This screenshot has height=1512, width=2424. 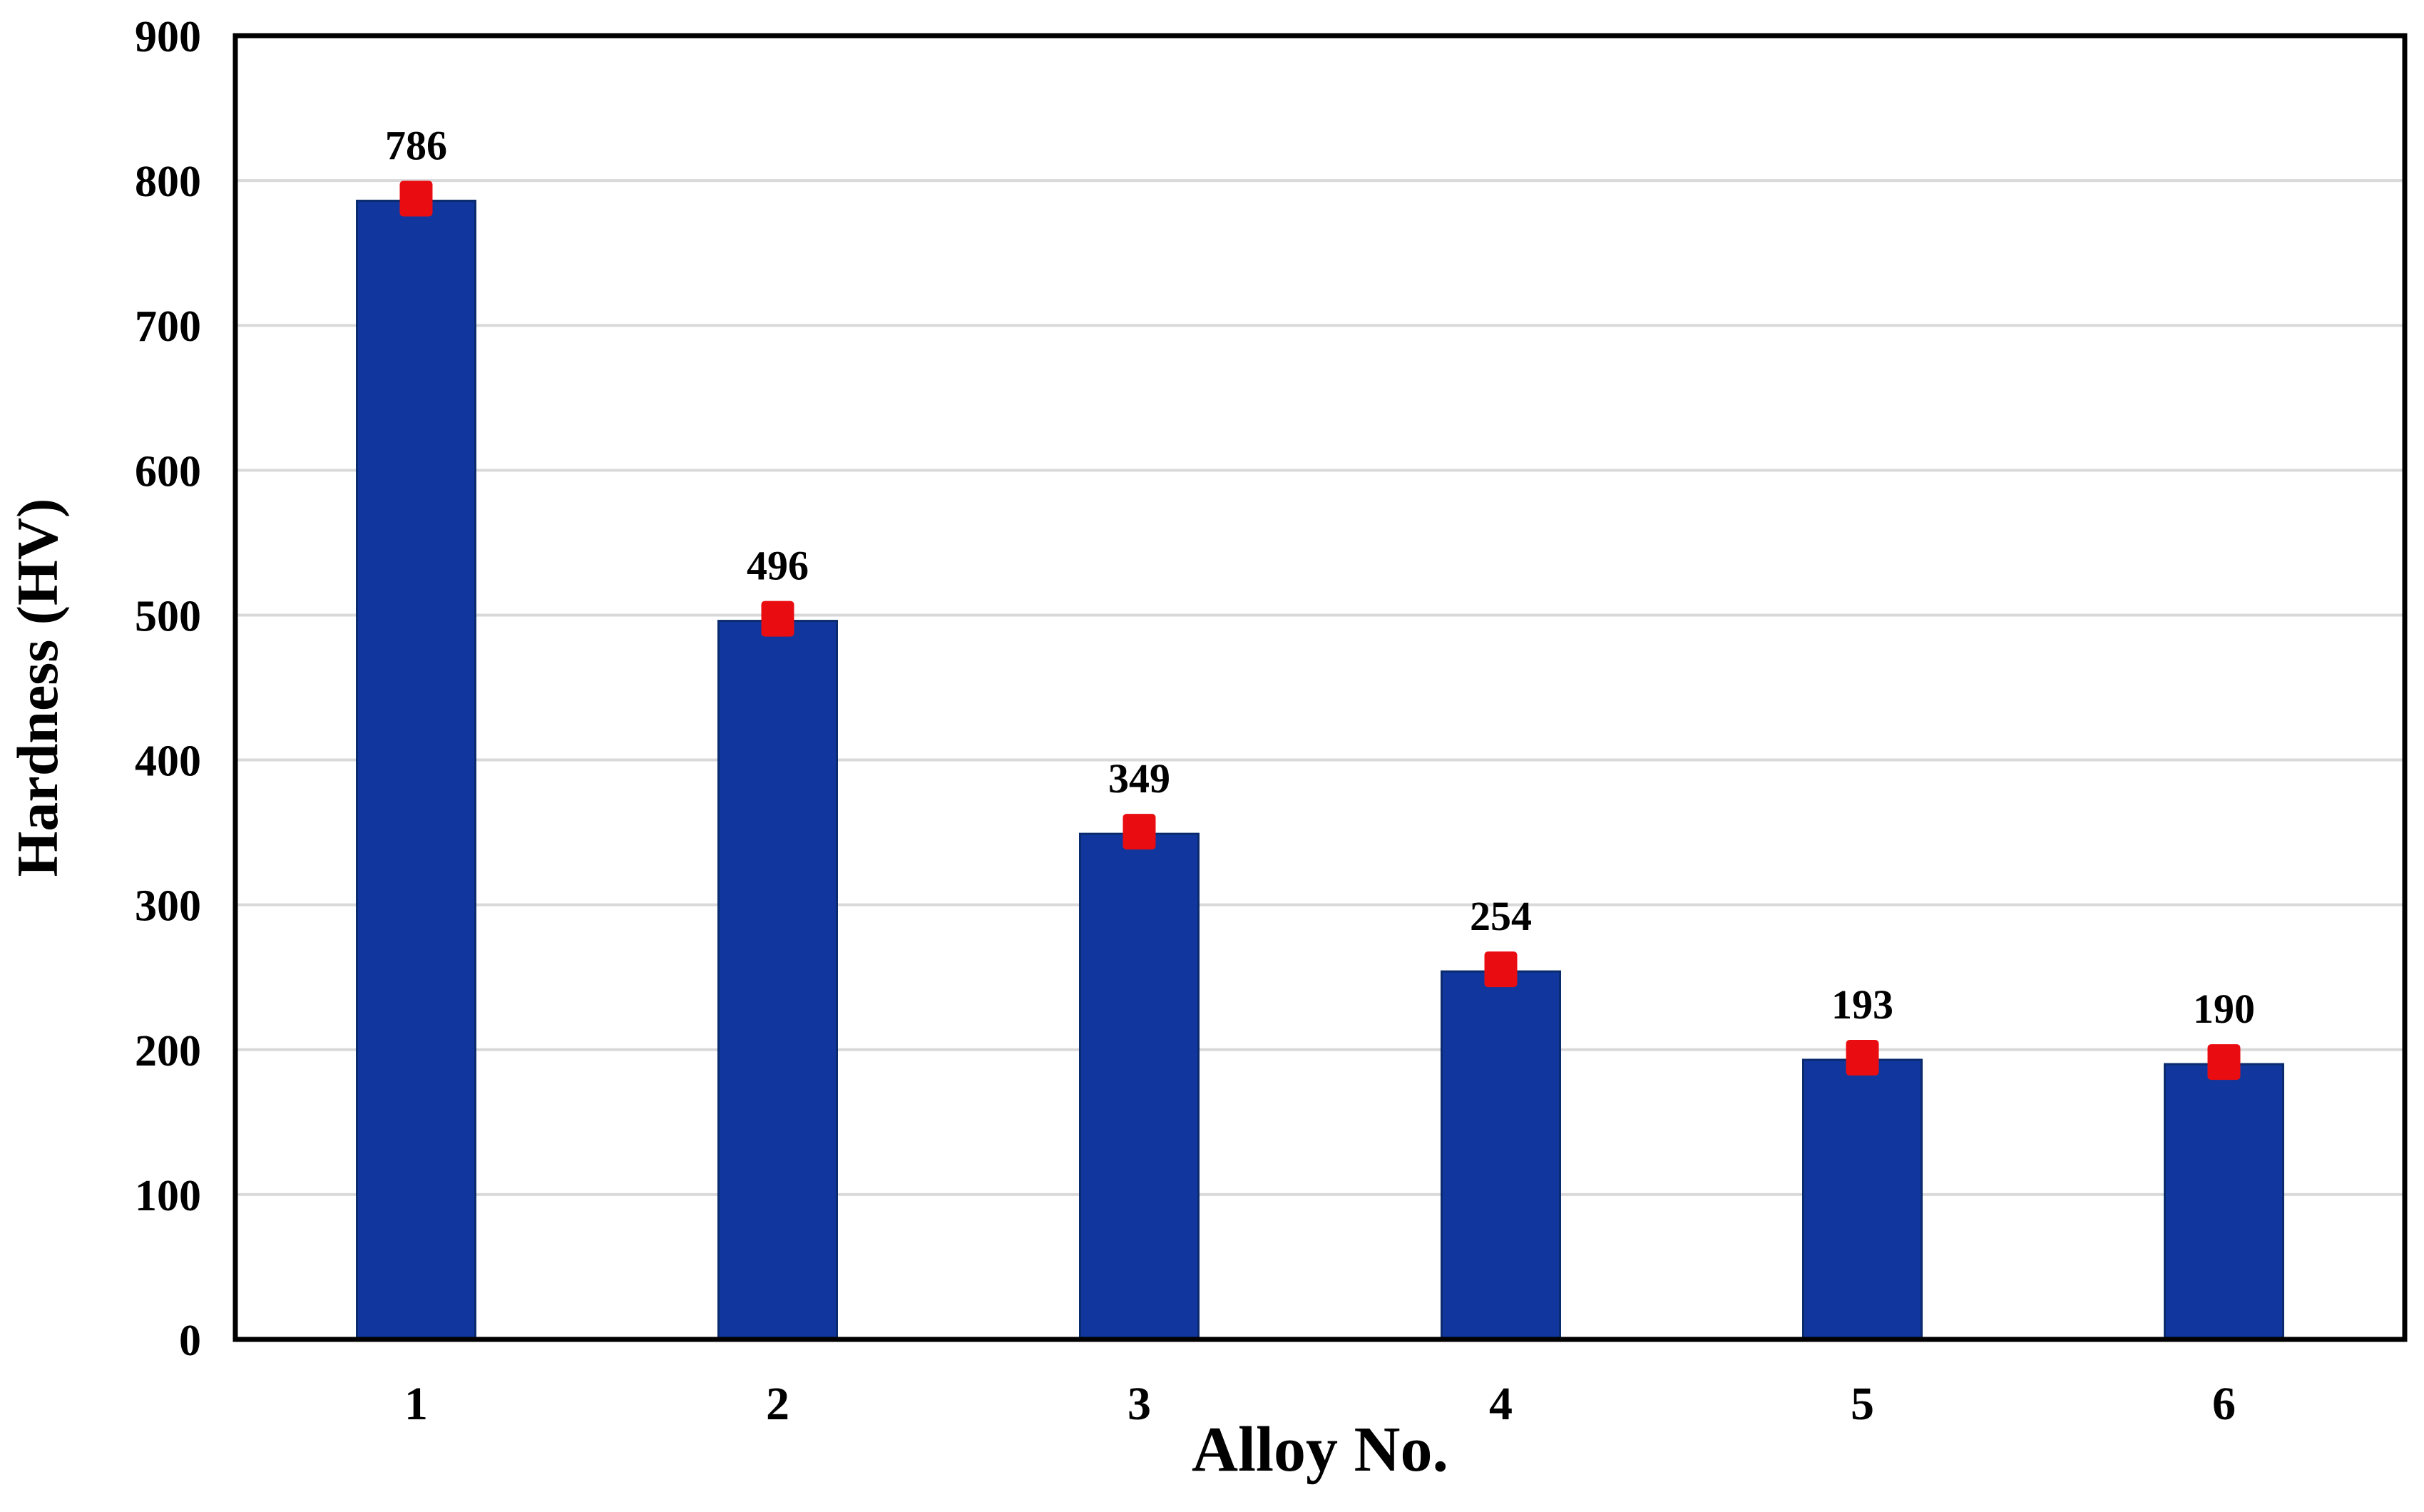 I want to click on x-tick-label: 2, so click(x=777, y=1404).